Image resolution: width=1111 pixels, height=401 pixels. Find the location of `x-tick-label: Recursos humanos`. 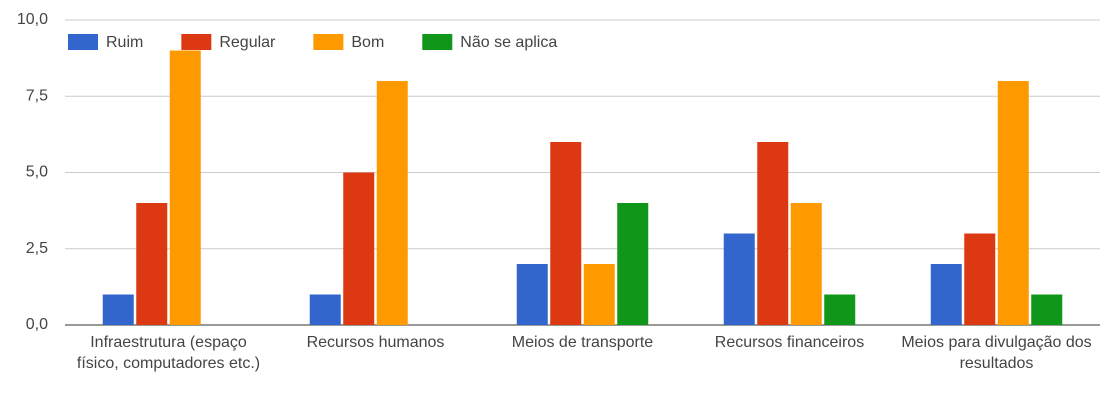

x-tick-label: Recursos humanos is located at coordinates (375, 342).